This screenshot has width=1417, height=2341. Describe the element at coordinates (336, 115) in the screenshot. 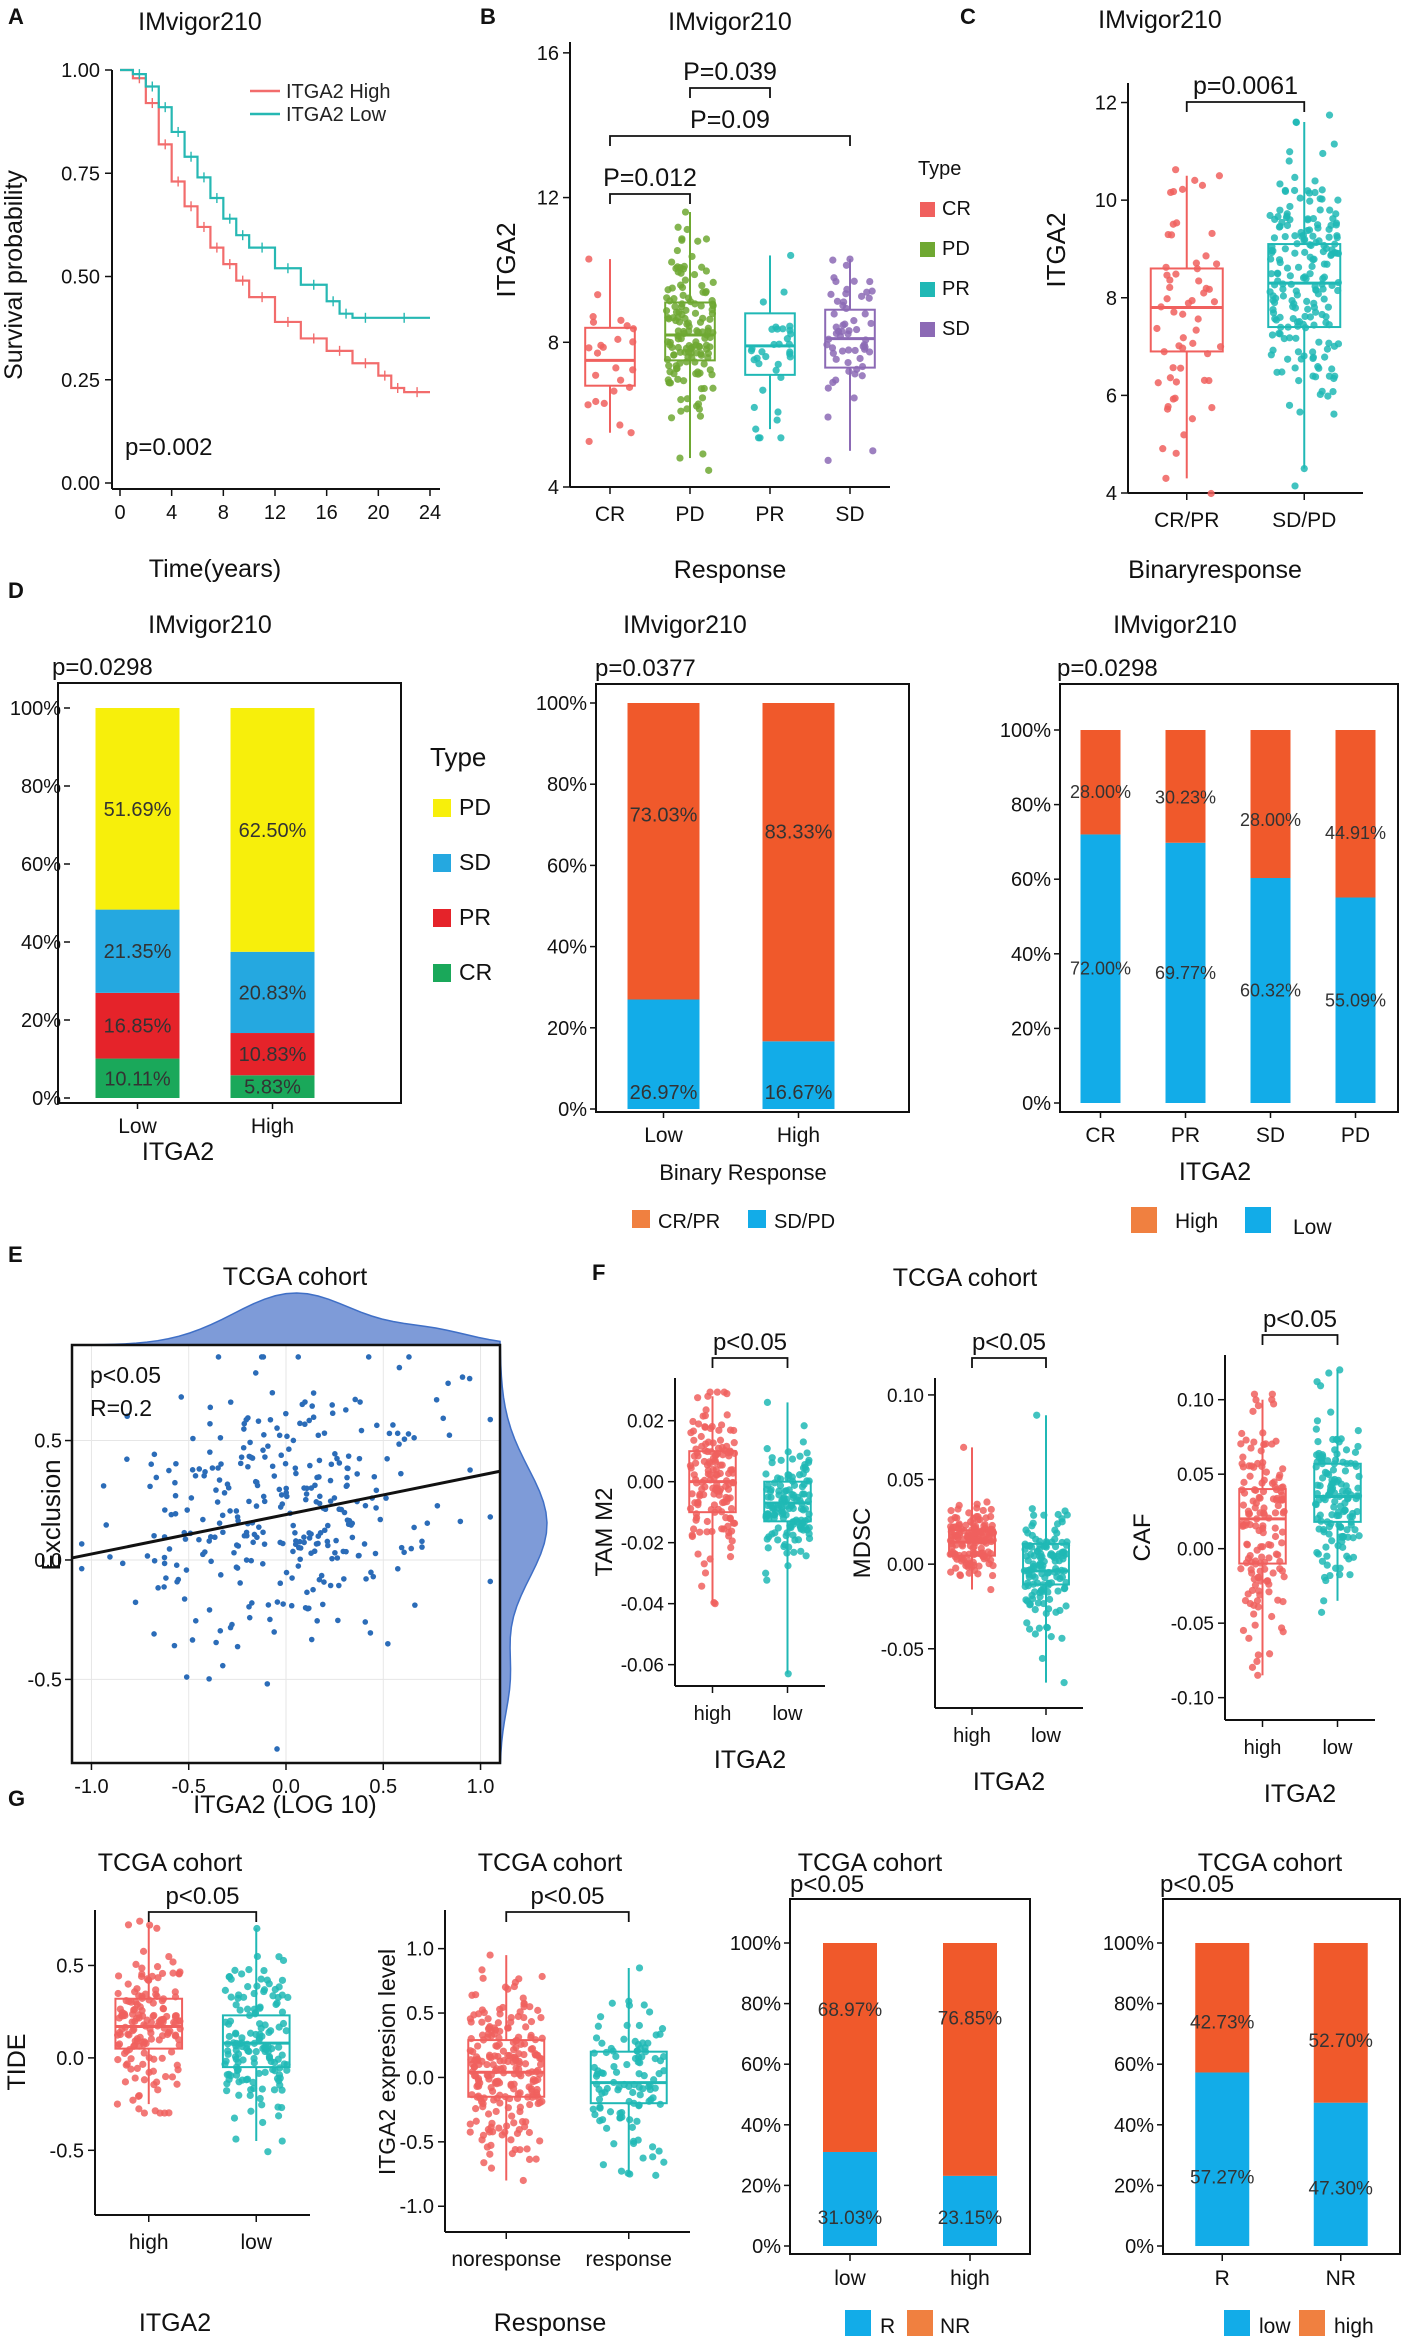

I see `legend-label: ITGA2 Low` at that location.